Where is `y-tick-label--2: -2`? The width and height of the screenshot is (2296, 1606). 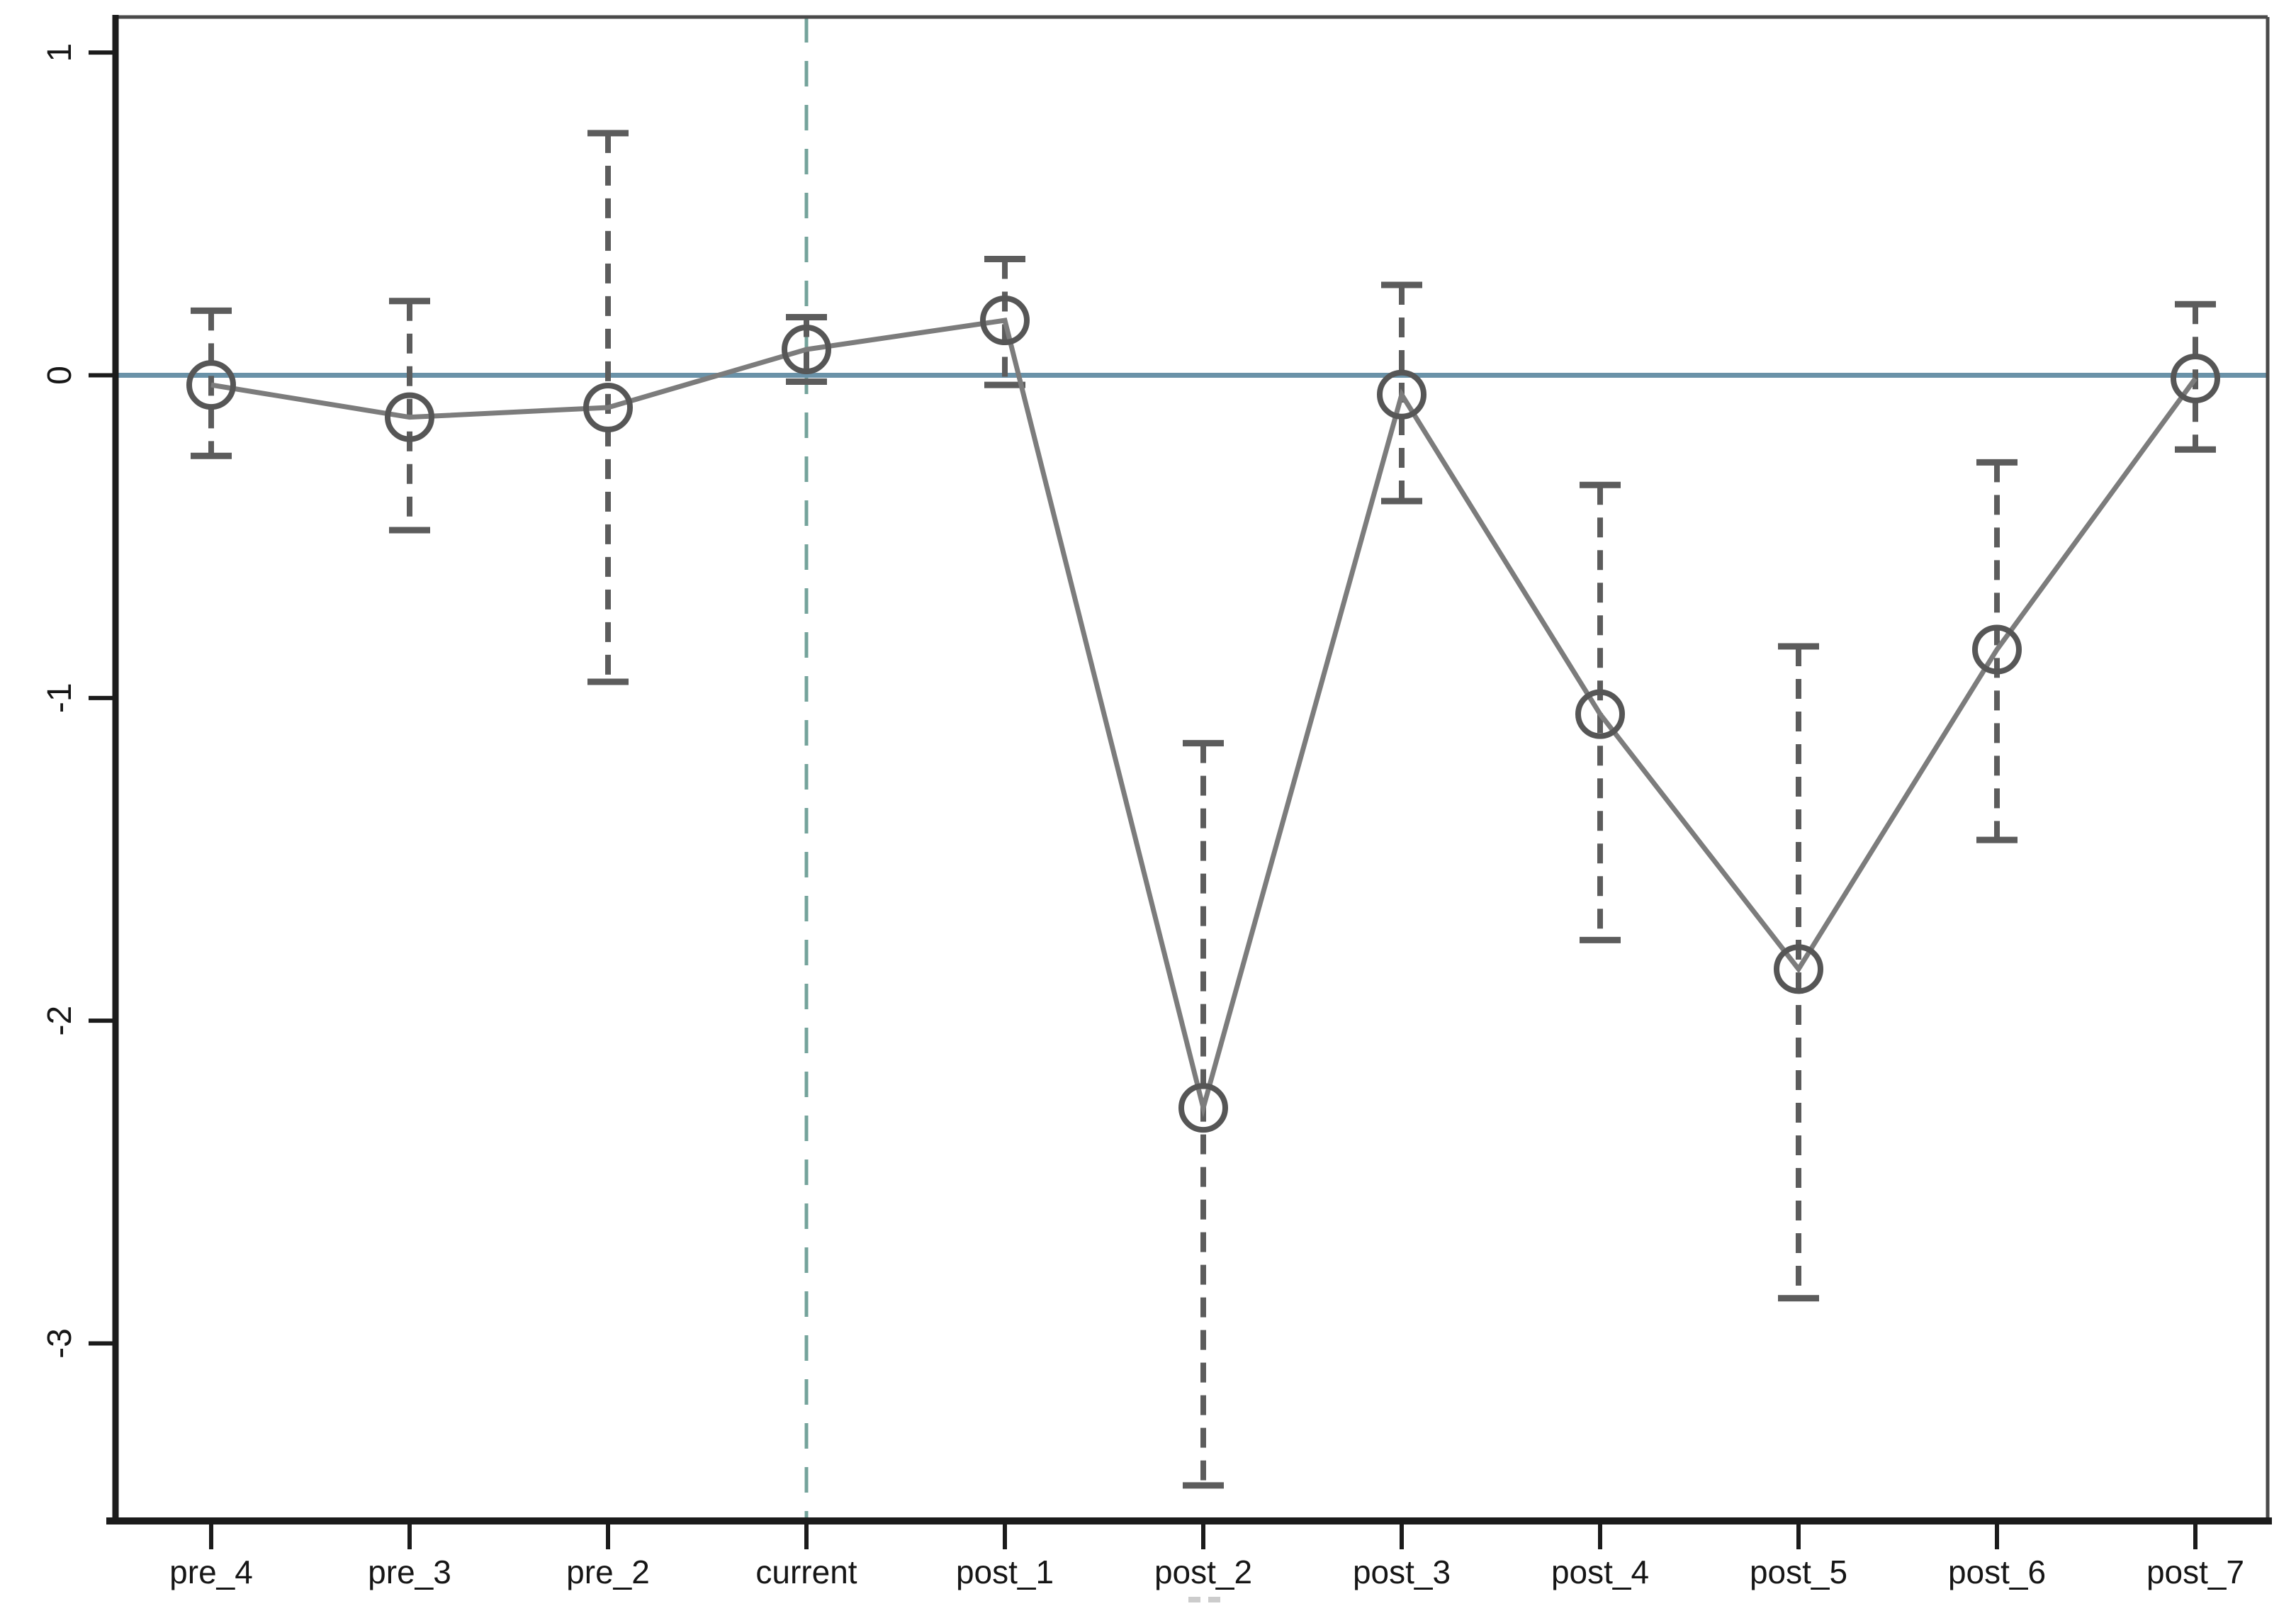 y-tick-label--2: -2 is located at coordinates (60, 1021).